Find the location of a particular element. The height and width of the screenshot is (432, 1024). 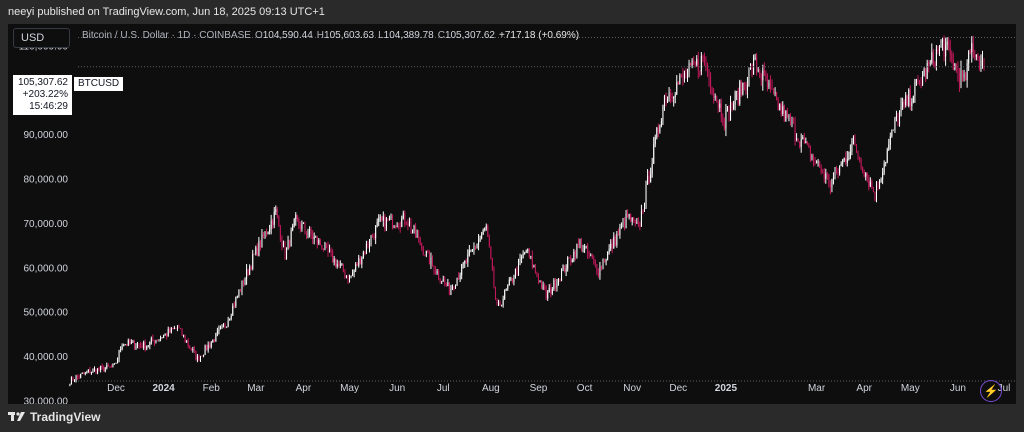

tradingview-logo-icon is located at coordinates (16, 416).